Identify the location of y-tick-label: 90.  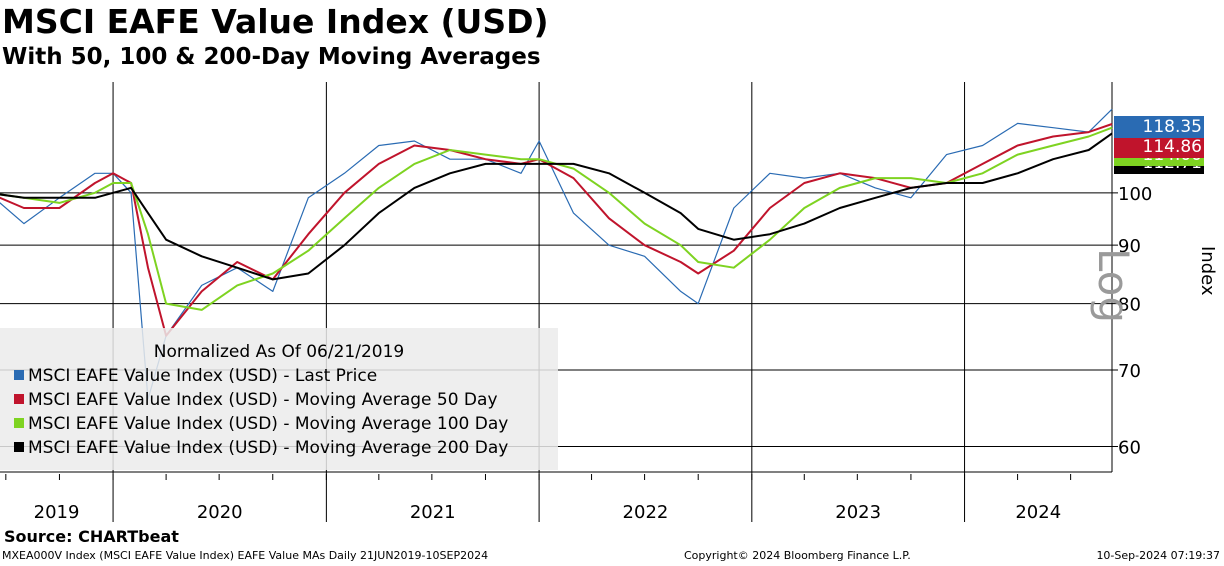
(1129, 246).